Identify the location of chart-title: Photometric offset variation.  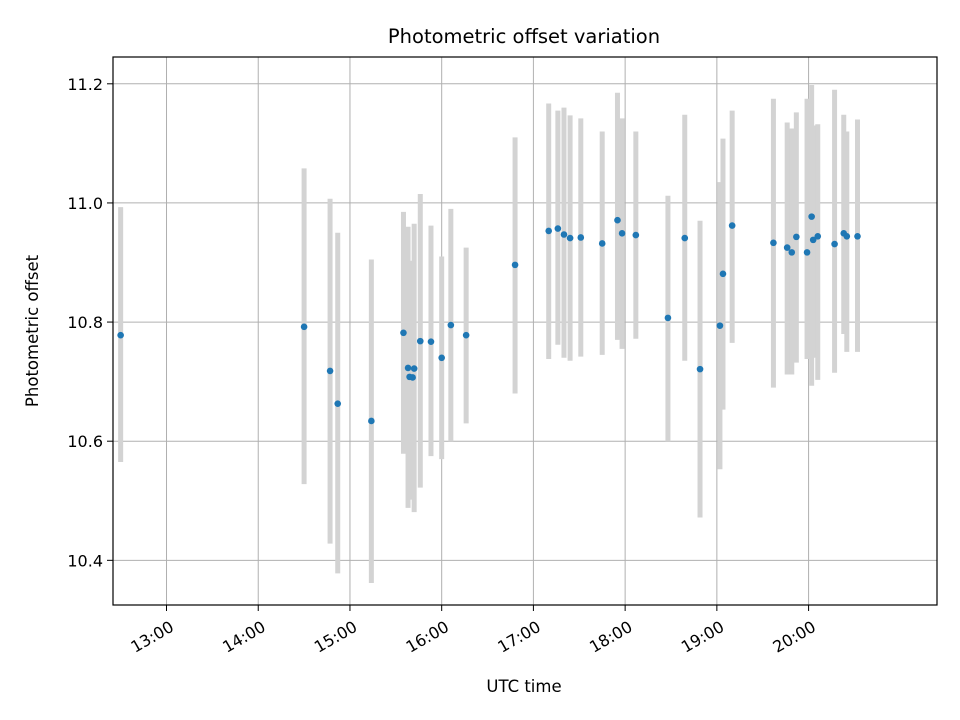
(524, 36).